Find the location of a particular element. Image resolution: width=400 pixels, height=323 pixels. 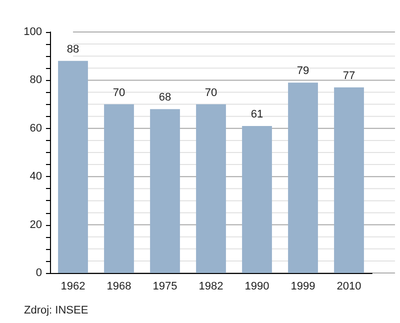

data-label: 77 is located at coordinates (349, 76).